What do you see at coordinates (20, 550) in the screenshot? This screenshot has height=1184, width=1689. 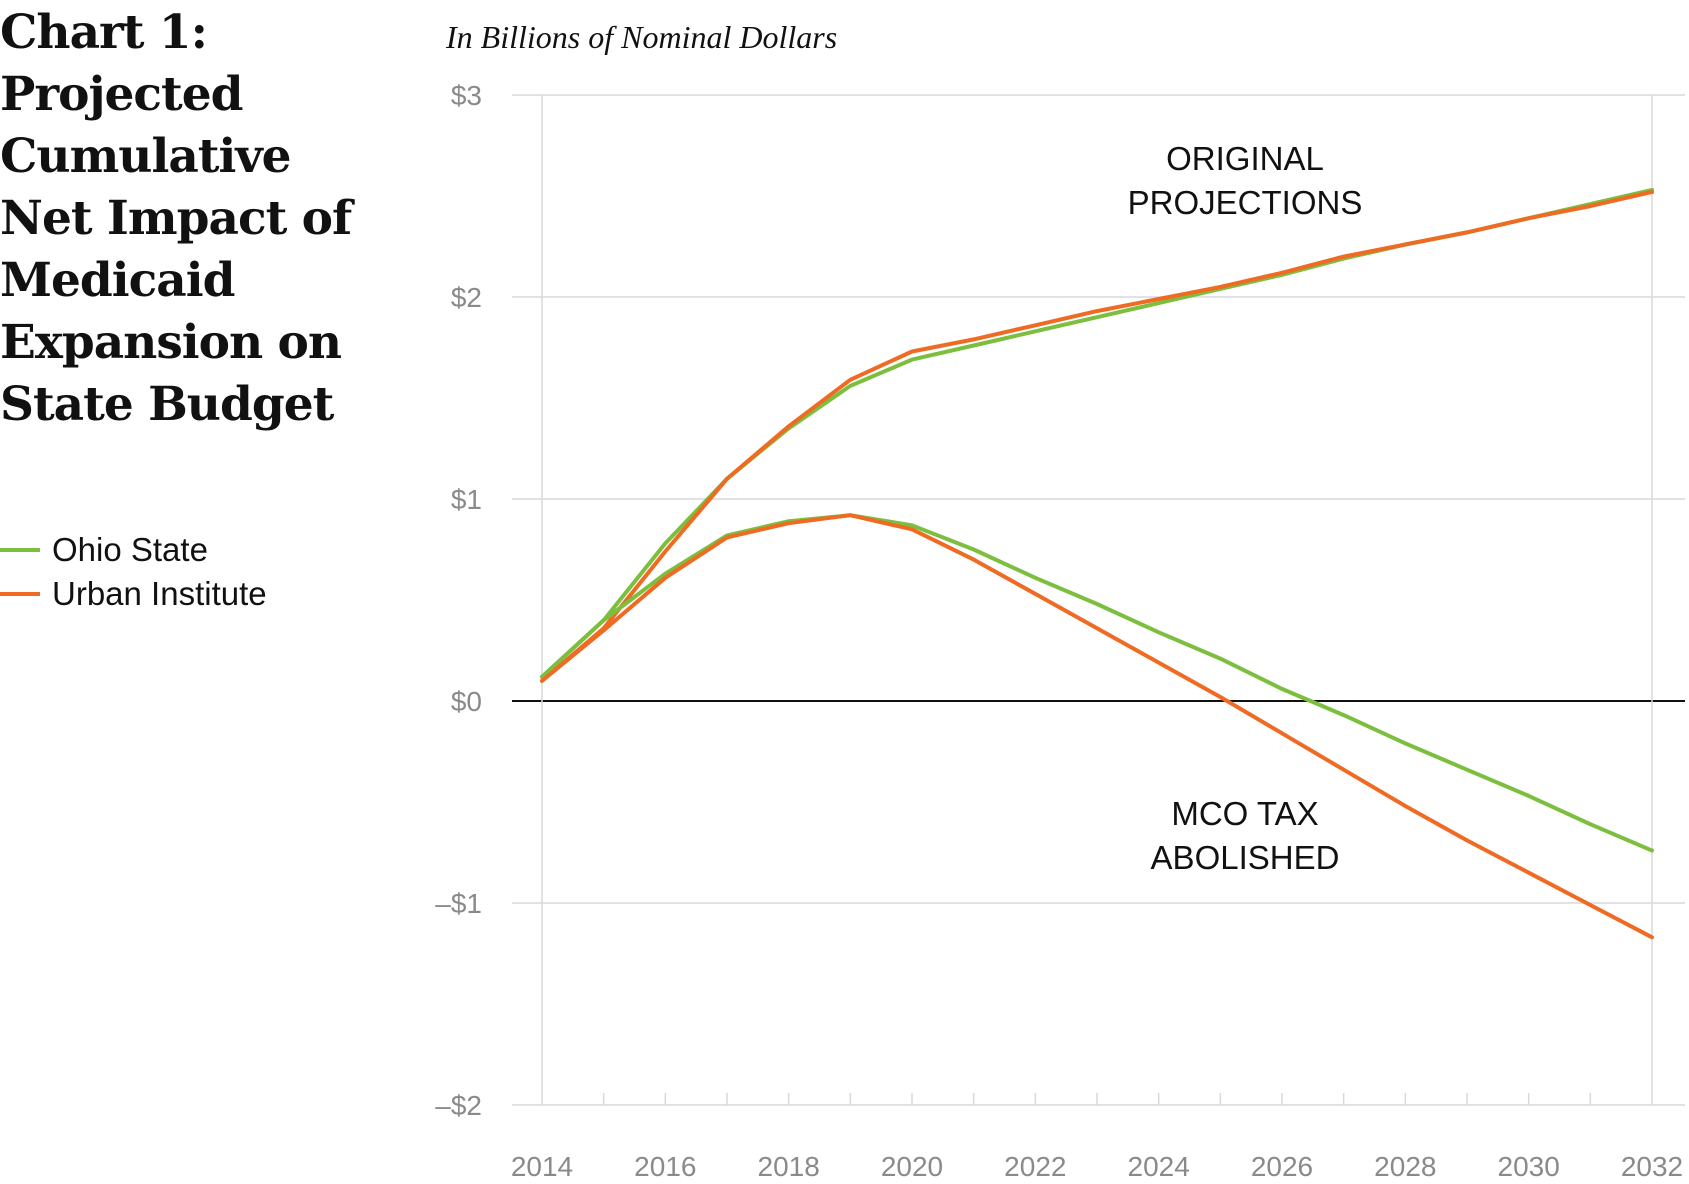 I see `legend-swatch-ohio-state` at bounding box center [20, 550].